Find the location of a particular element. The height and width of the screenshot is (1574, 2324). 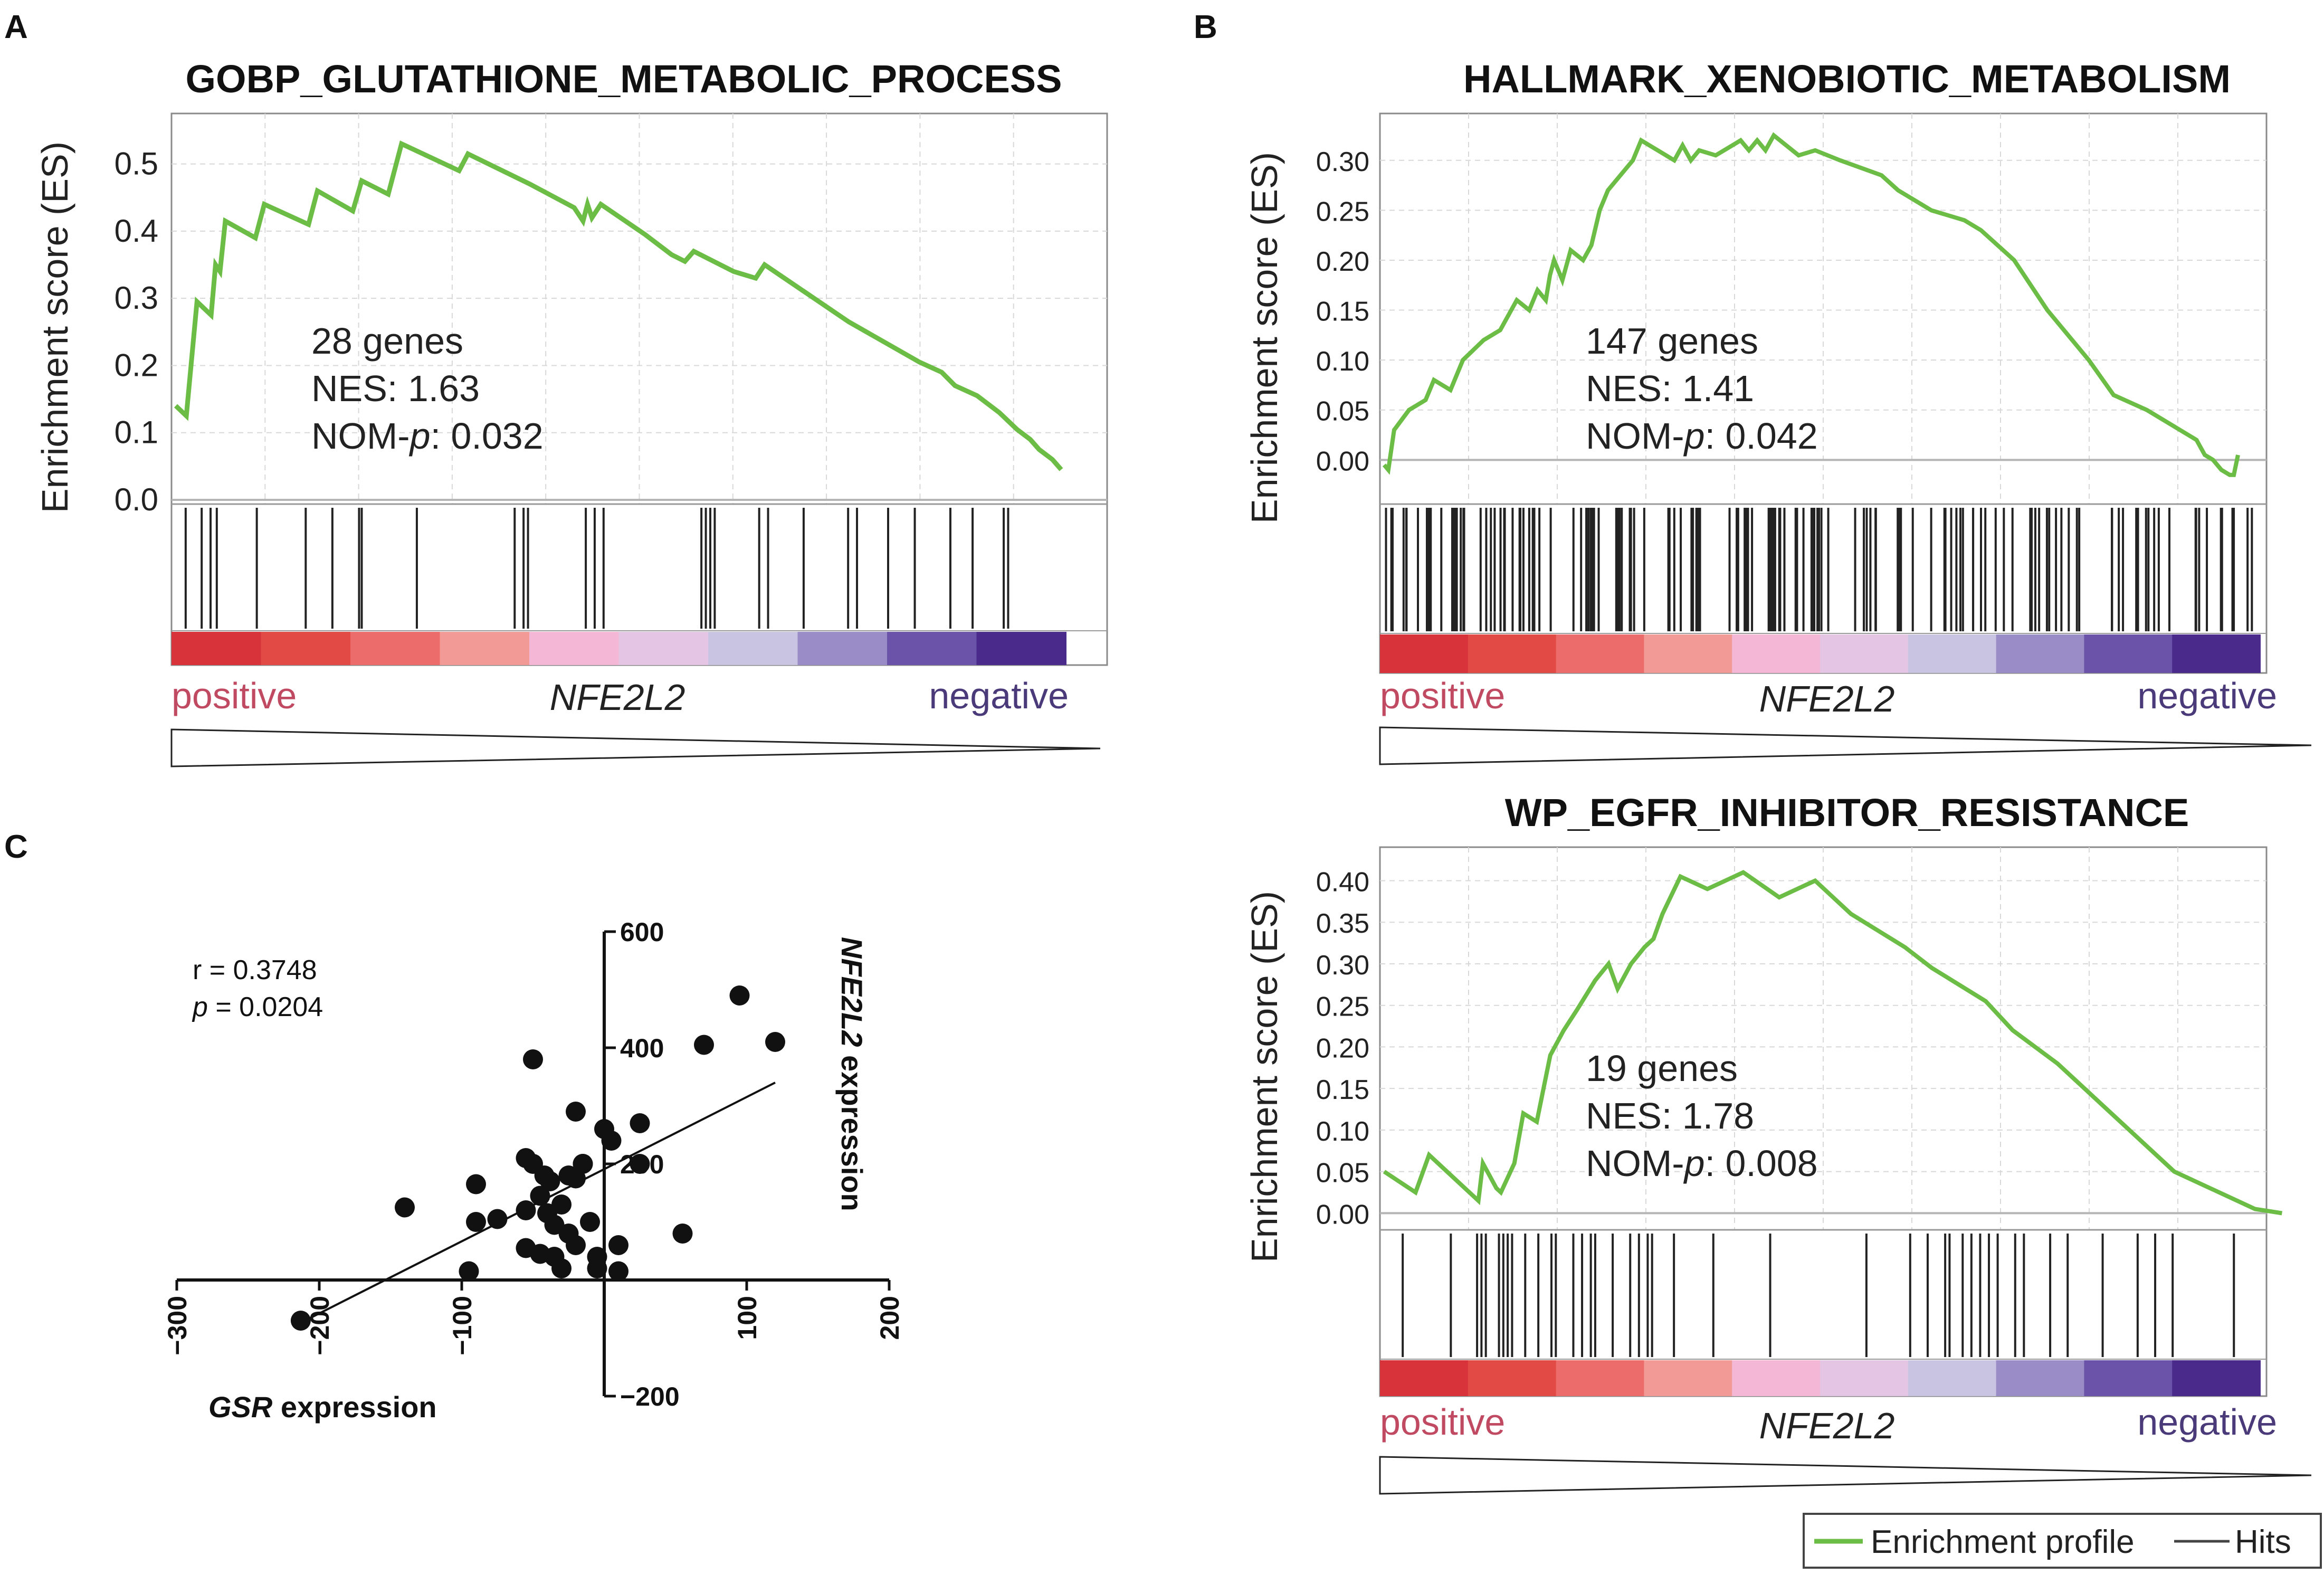

gsea-b-hit-marks is located at coordinates (1819, 570).